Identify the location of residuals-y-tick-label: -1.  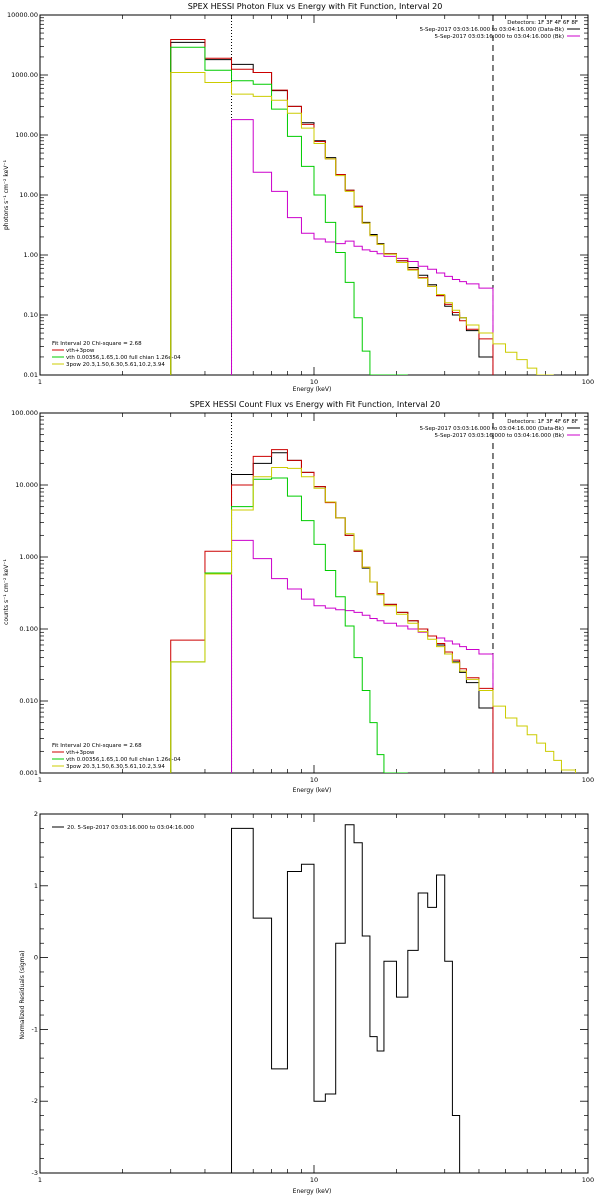
(35, 1029).